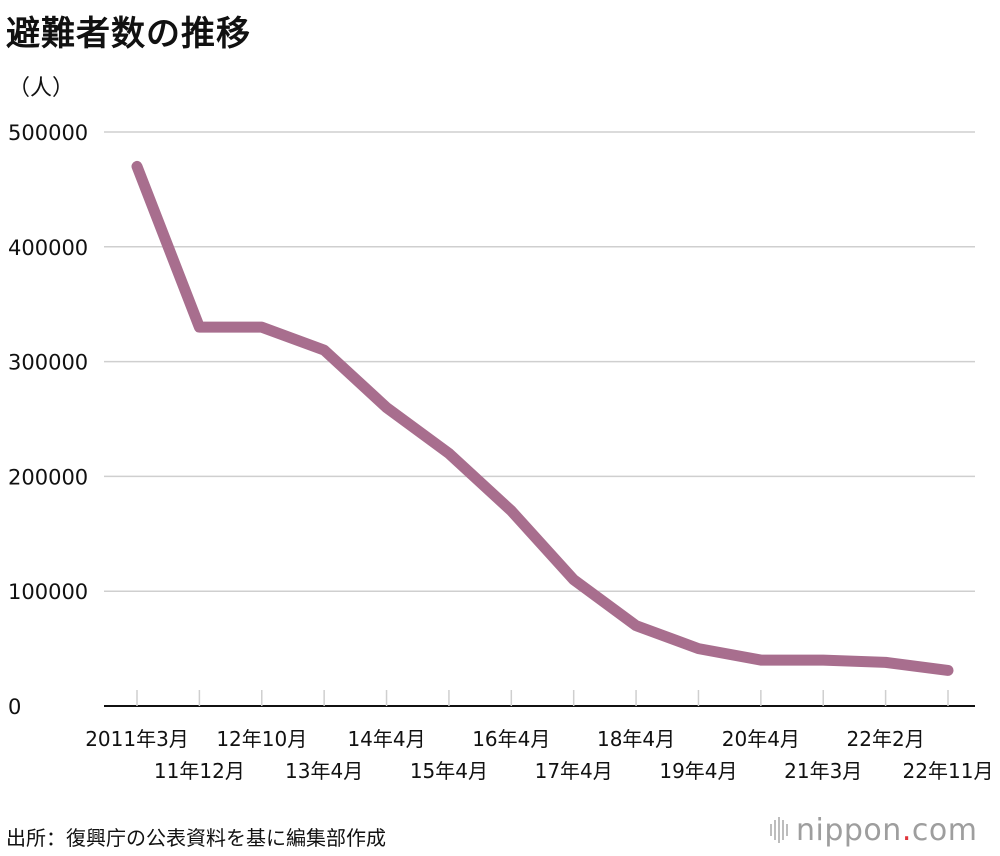  What do you see at coordinates (196, 838) in the screenshot?
I see `source-note: 出所：復興庁の公表資料を基に編集部作成` at bounding box center [196, 838].